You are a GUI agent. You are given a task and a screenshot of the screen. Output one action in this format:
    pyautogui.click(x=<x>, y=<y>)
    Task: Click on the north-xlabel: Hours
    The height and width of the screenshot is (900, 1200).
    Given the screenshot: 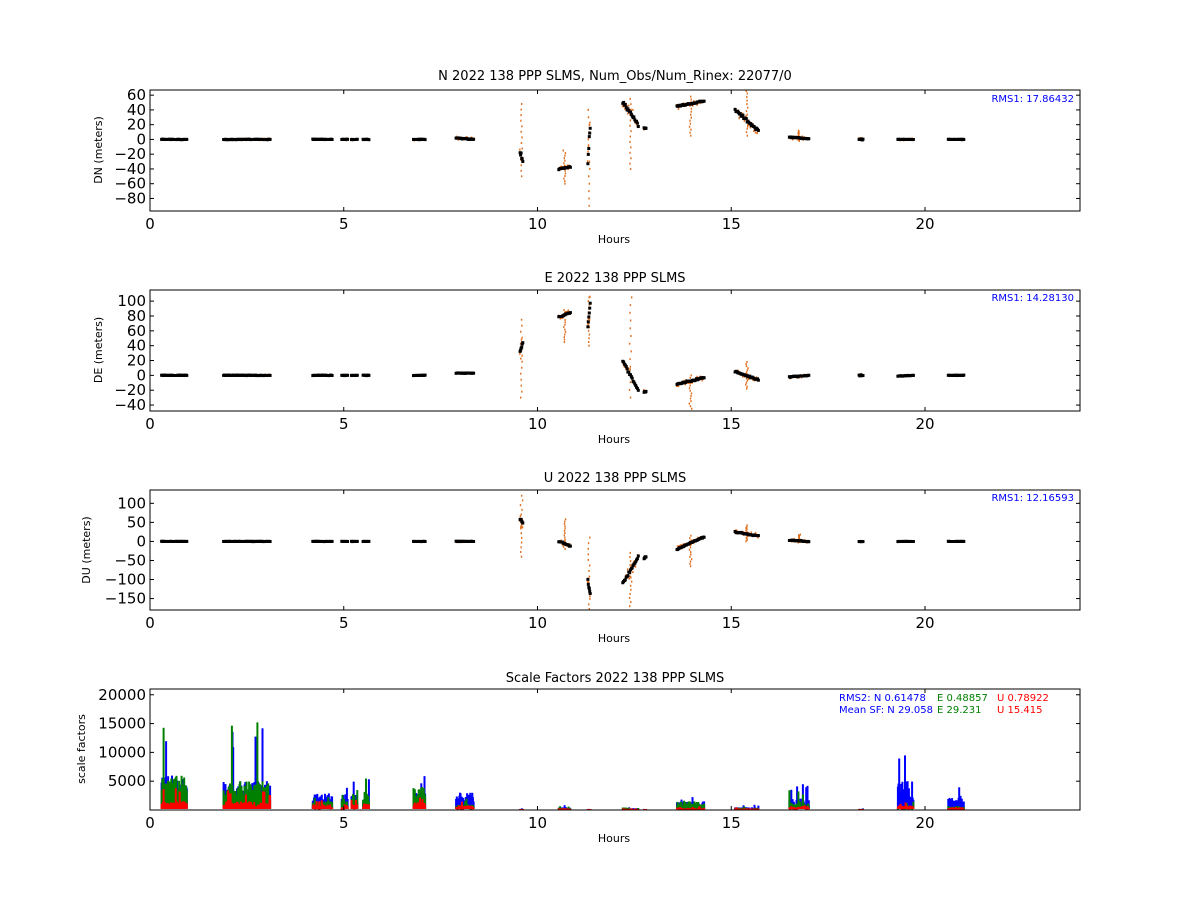 What is the action you would take?
    pyautogui.click(x=614, y=239)
    